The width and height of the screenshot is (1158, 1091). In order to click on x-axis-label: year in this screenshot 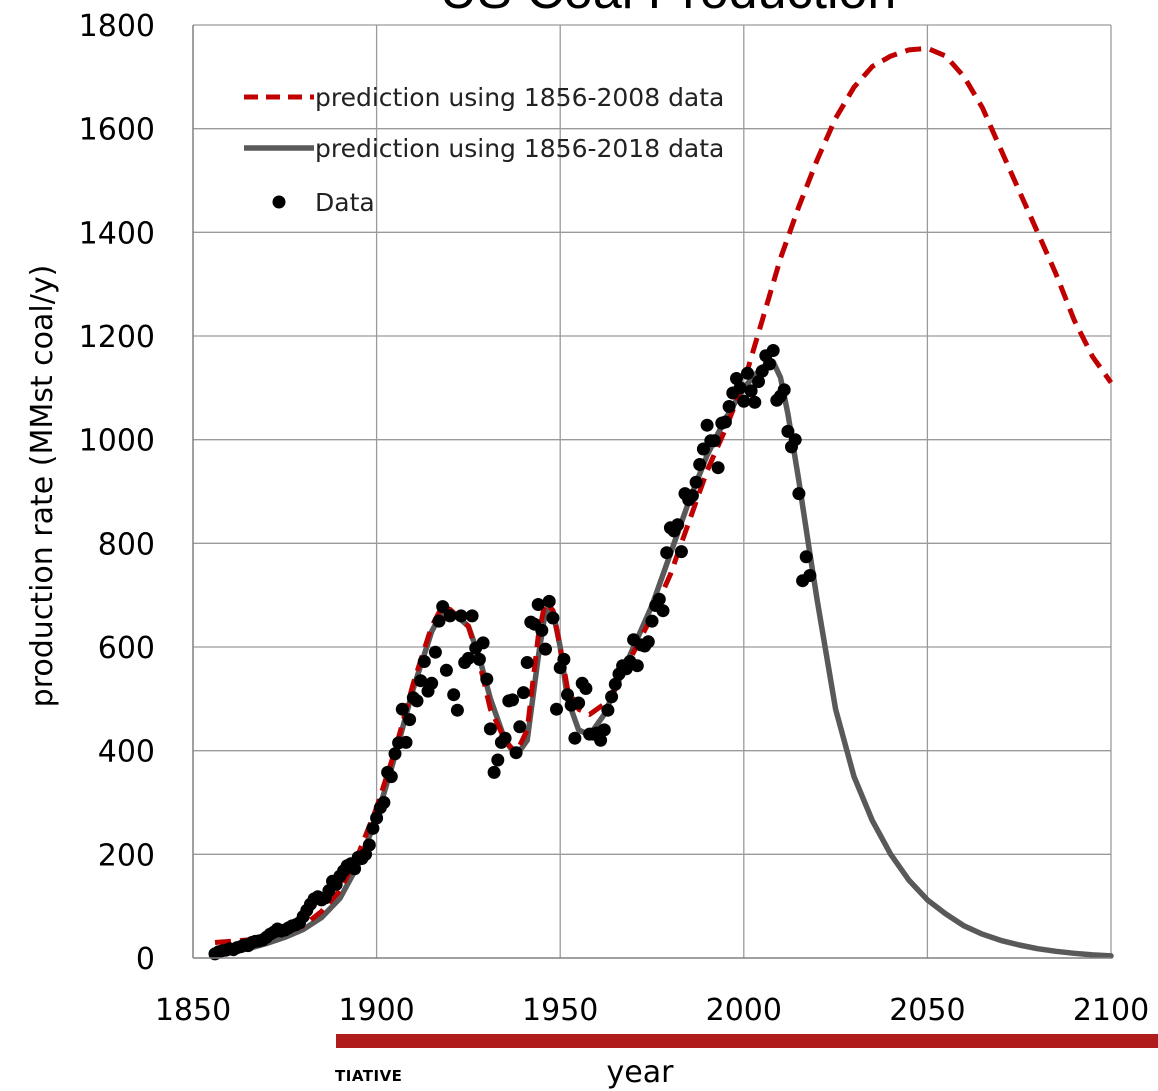, I will do `click(641, 1072)`.